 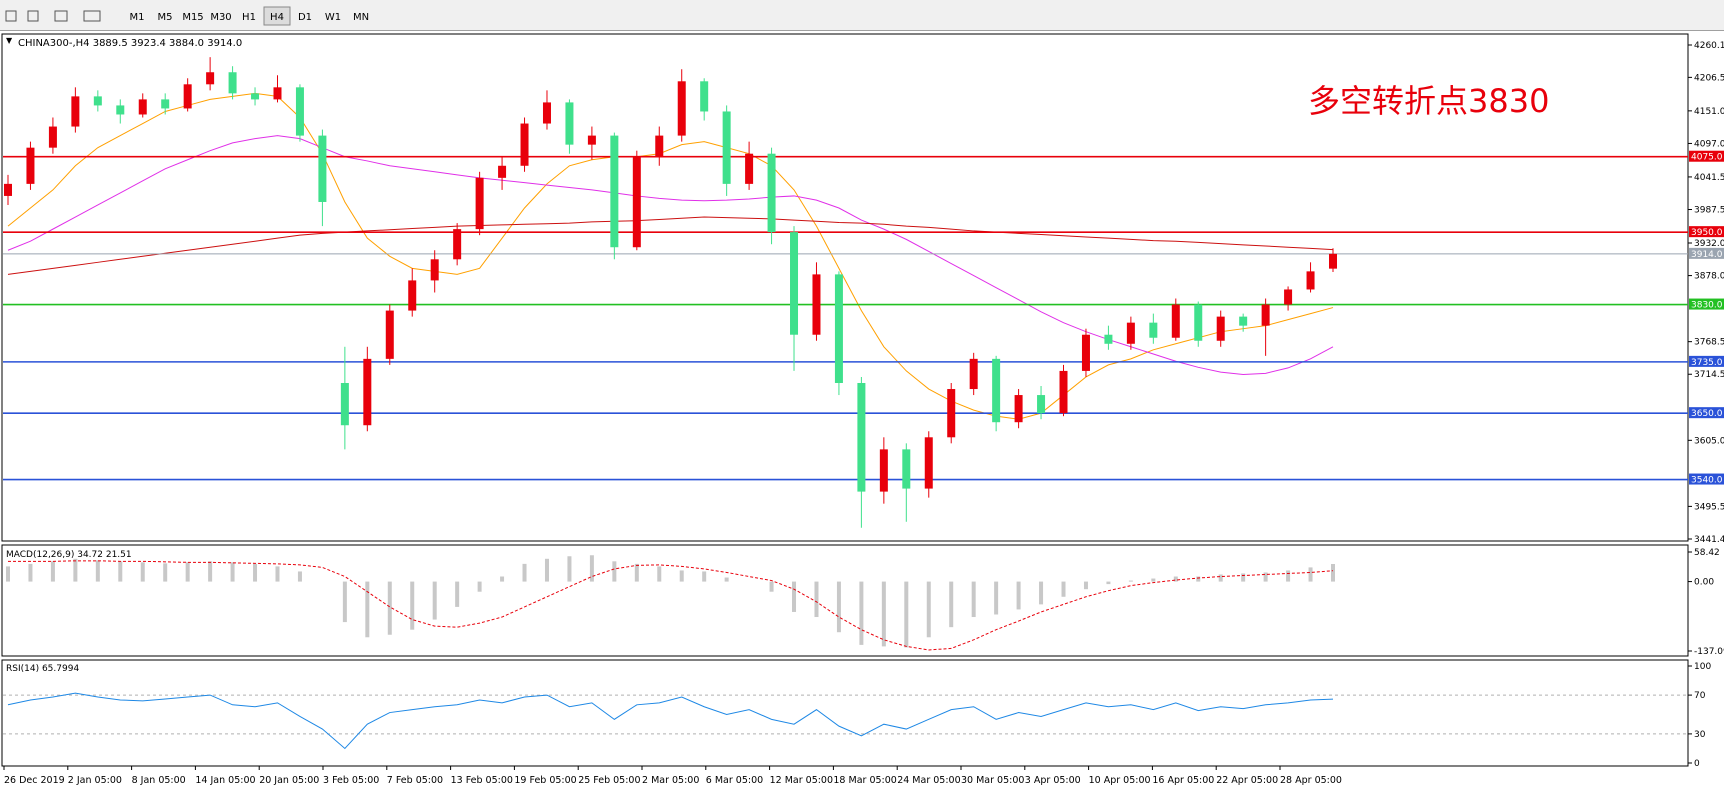 I want to click on annotation: 多空转折点3830, so click(x=1428, y=101).